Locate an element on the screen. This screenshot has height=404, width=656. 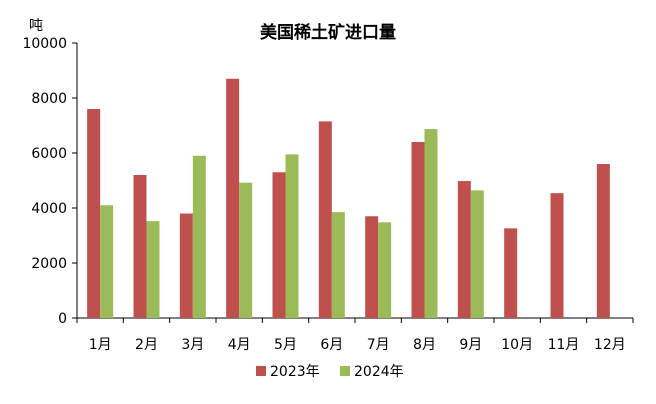
x-tick-label: 6月 is located at coordinates (331, 345).